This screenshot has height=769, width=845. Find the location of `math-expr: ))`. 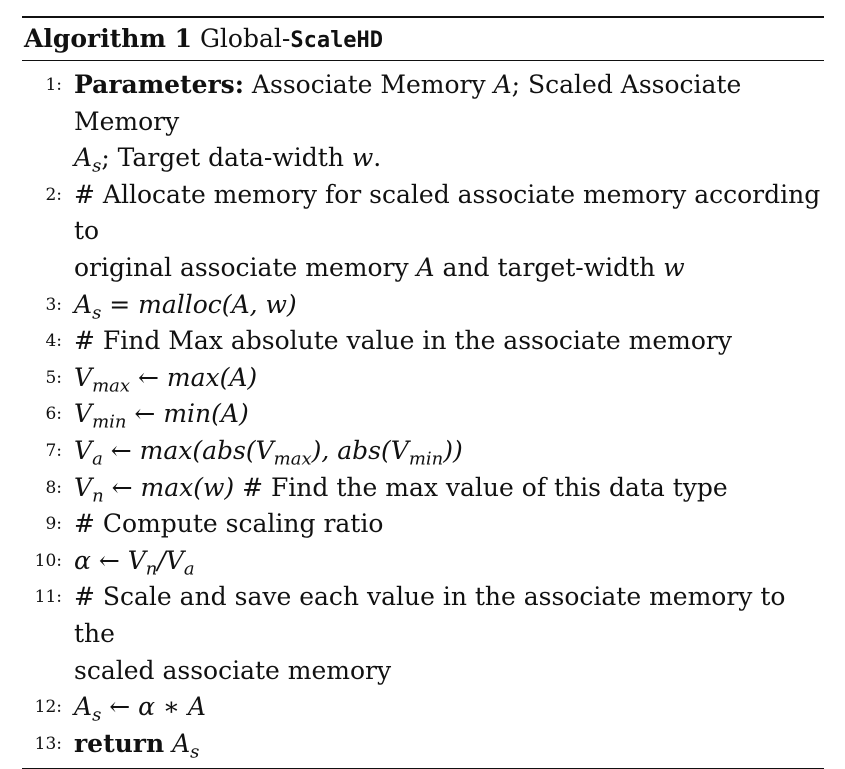

math-expr: )) is located at coordinates (453, 450).